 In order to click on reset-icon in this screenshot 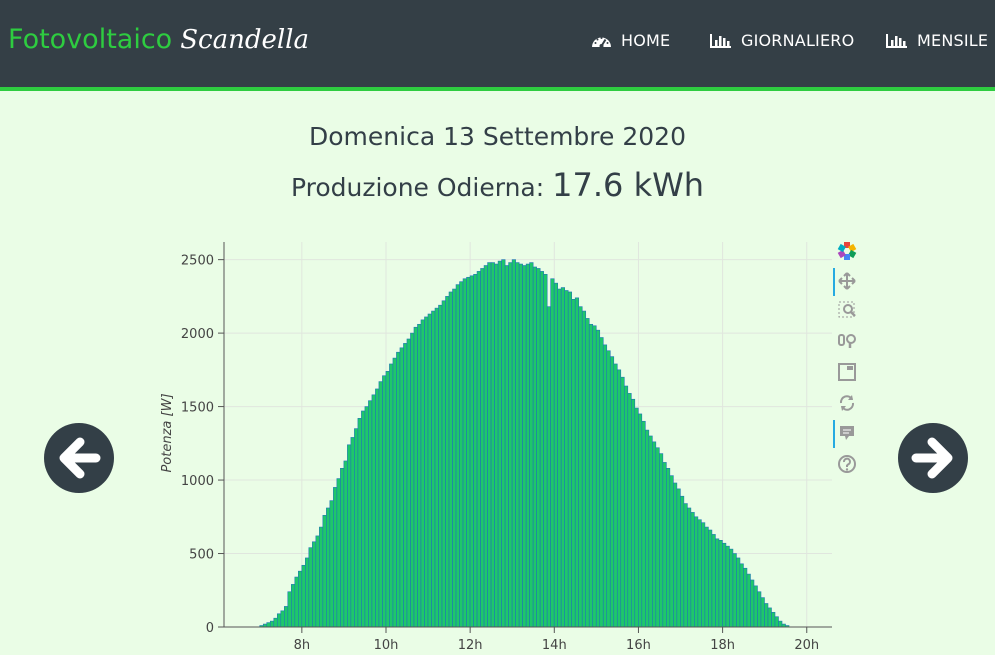, I will do `click(847, 403)`.